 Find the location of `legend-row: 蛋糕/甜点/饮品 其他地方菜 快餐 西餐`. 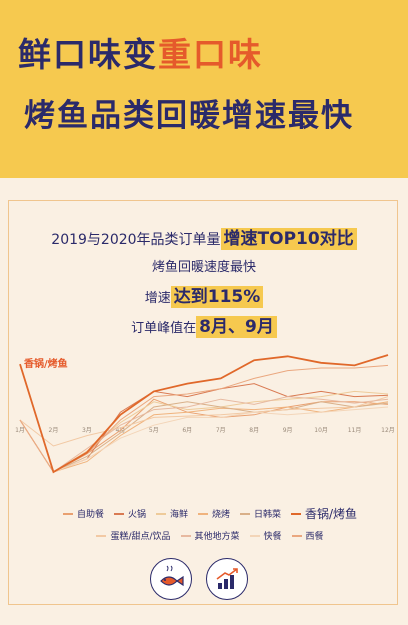

legend-row: 蛋糕/甜点/饮品 其他地方菜 快餐 西餐 is located at coordinates (210, 535).